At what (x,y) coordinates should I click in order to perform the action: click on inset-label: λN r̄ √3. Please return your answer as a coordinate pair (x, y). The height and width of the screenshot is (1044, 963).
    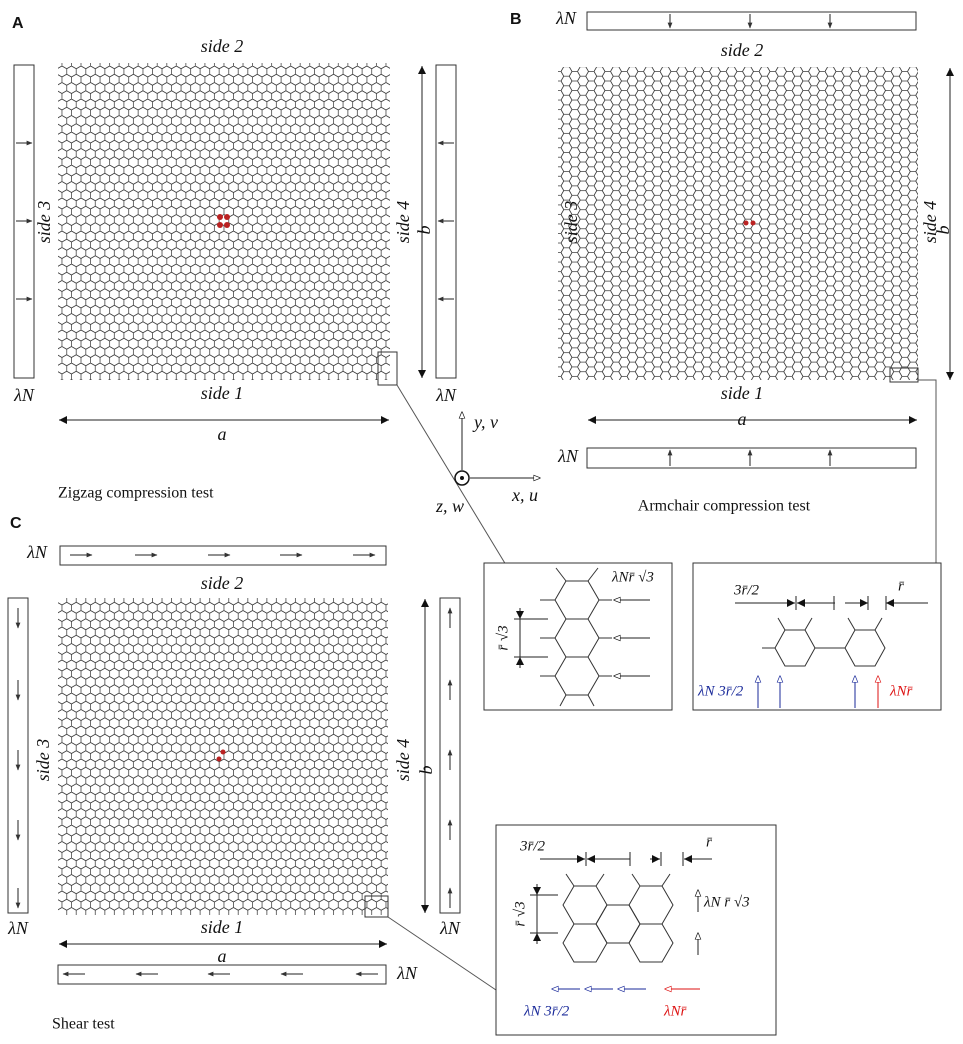
    Looking at the image, I should click on (726, 902).